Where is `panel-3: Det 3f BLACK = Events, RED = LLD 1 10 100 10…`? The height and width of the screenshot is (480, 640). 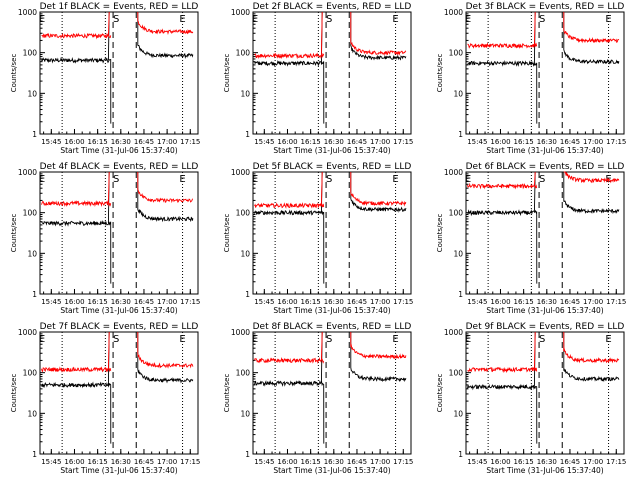
panel-3: Det 3f BLACK = Events, RED = LLD 1 10 100 10… is located at coordinates (531, 78).